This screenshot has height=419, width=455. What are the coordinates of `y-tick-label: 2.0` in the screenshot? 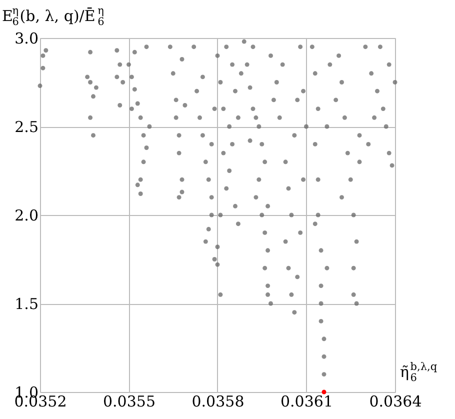 It's located at (26, 215).